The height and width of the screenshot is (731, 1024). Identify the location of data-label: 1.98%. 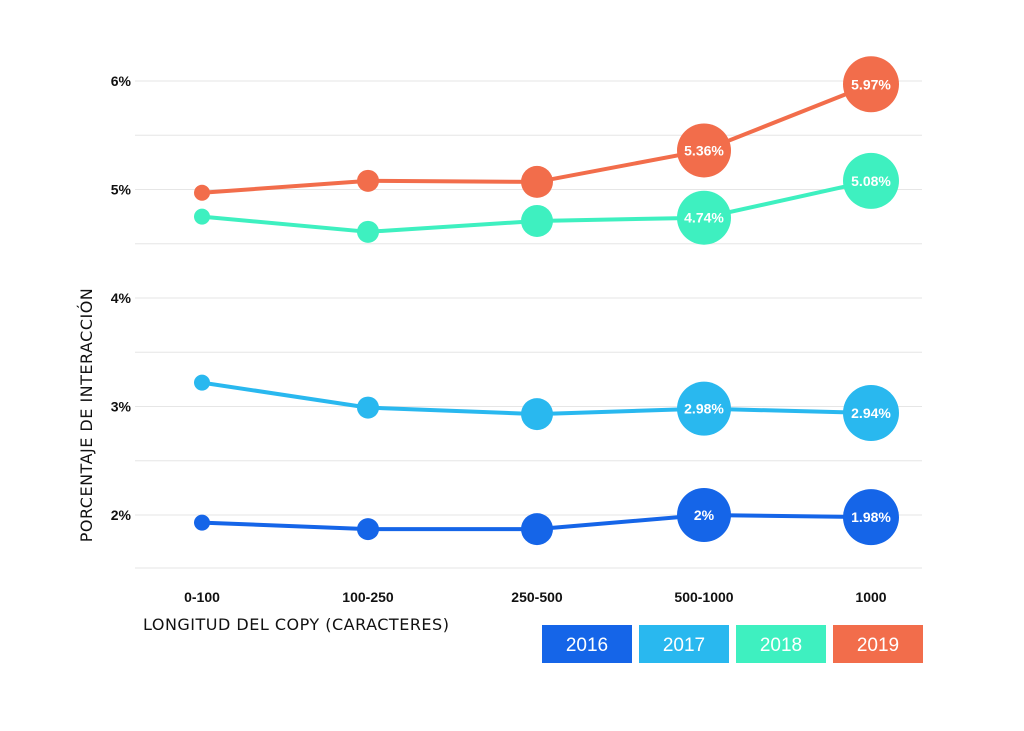
(871, 517).